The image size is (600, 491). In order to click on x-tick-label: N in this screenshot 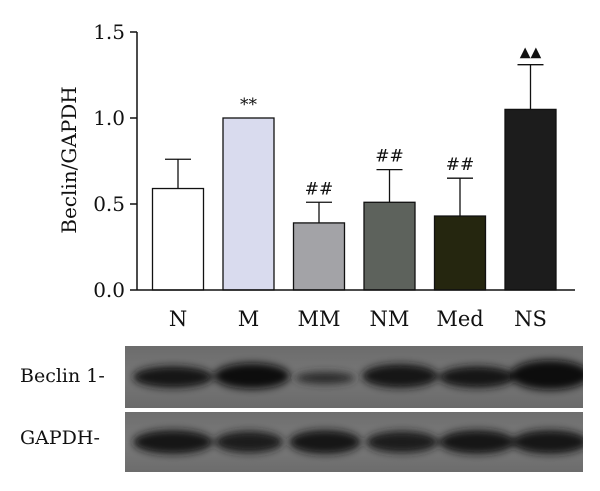, I will do `click(178, 319)`.